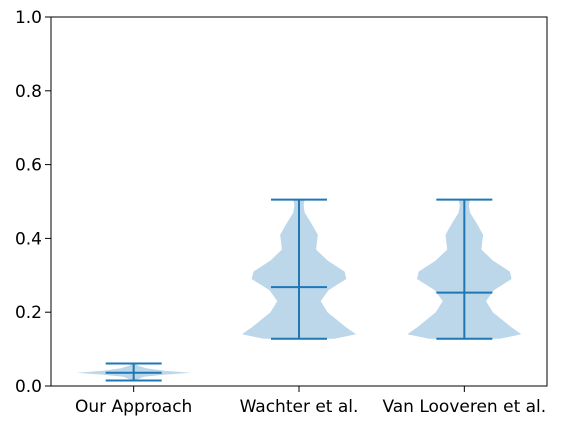 This screenshot has height=425, width=569. I want to click on y-tick-label: 0.2, so click(28, 313).